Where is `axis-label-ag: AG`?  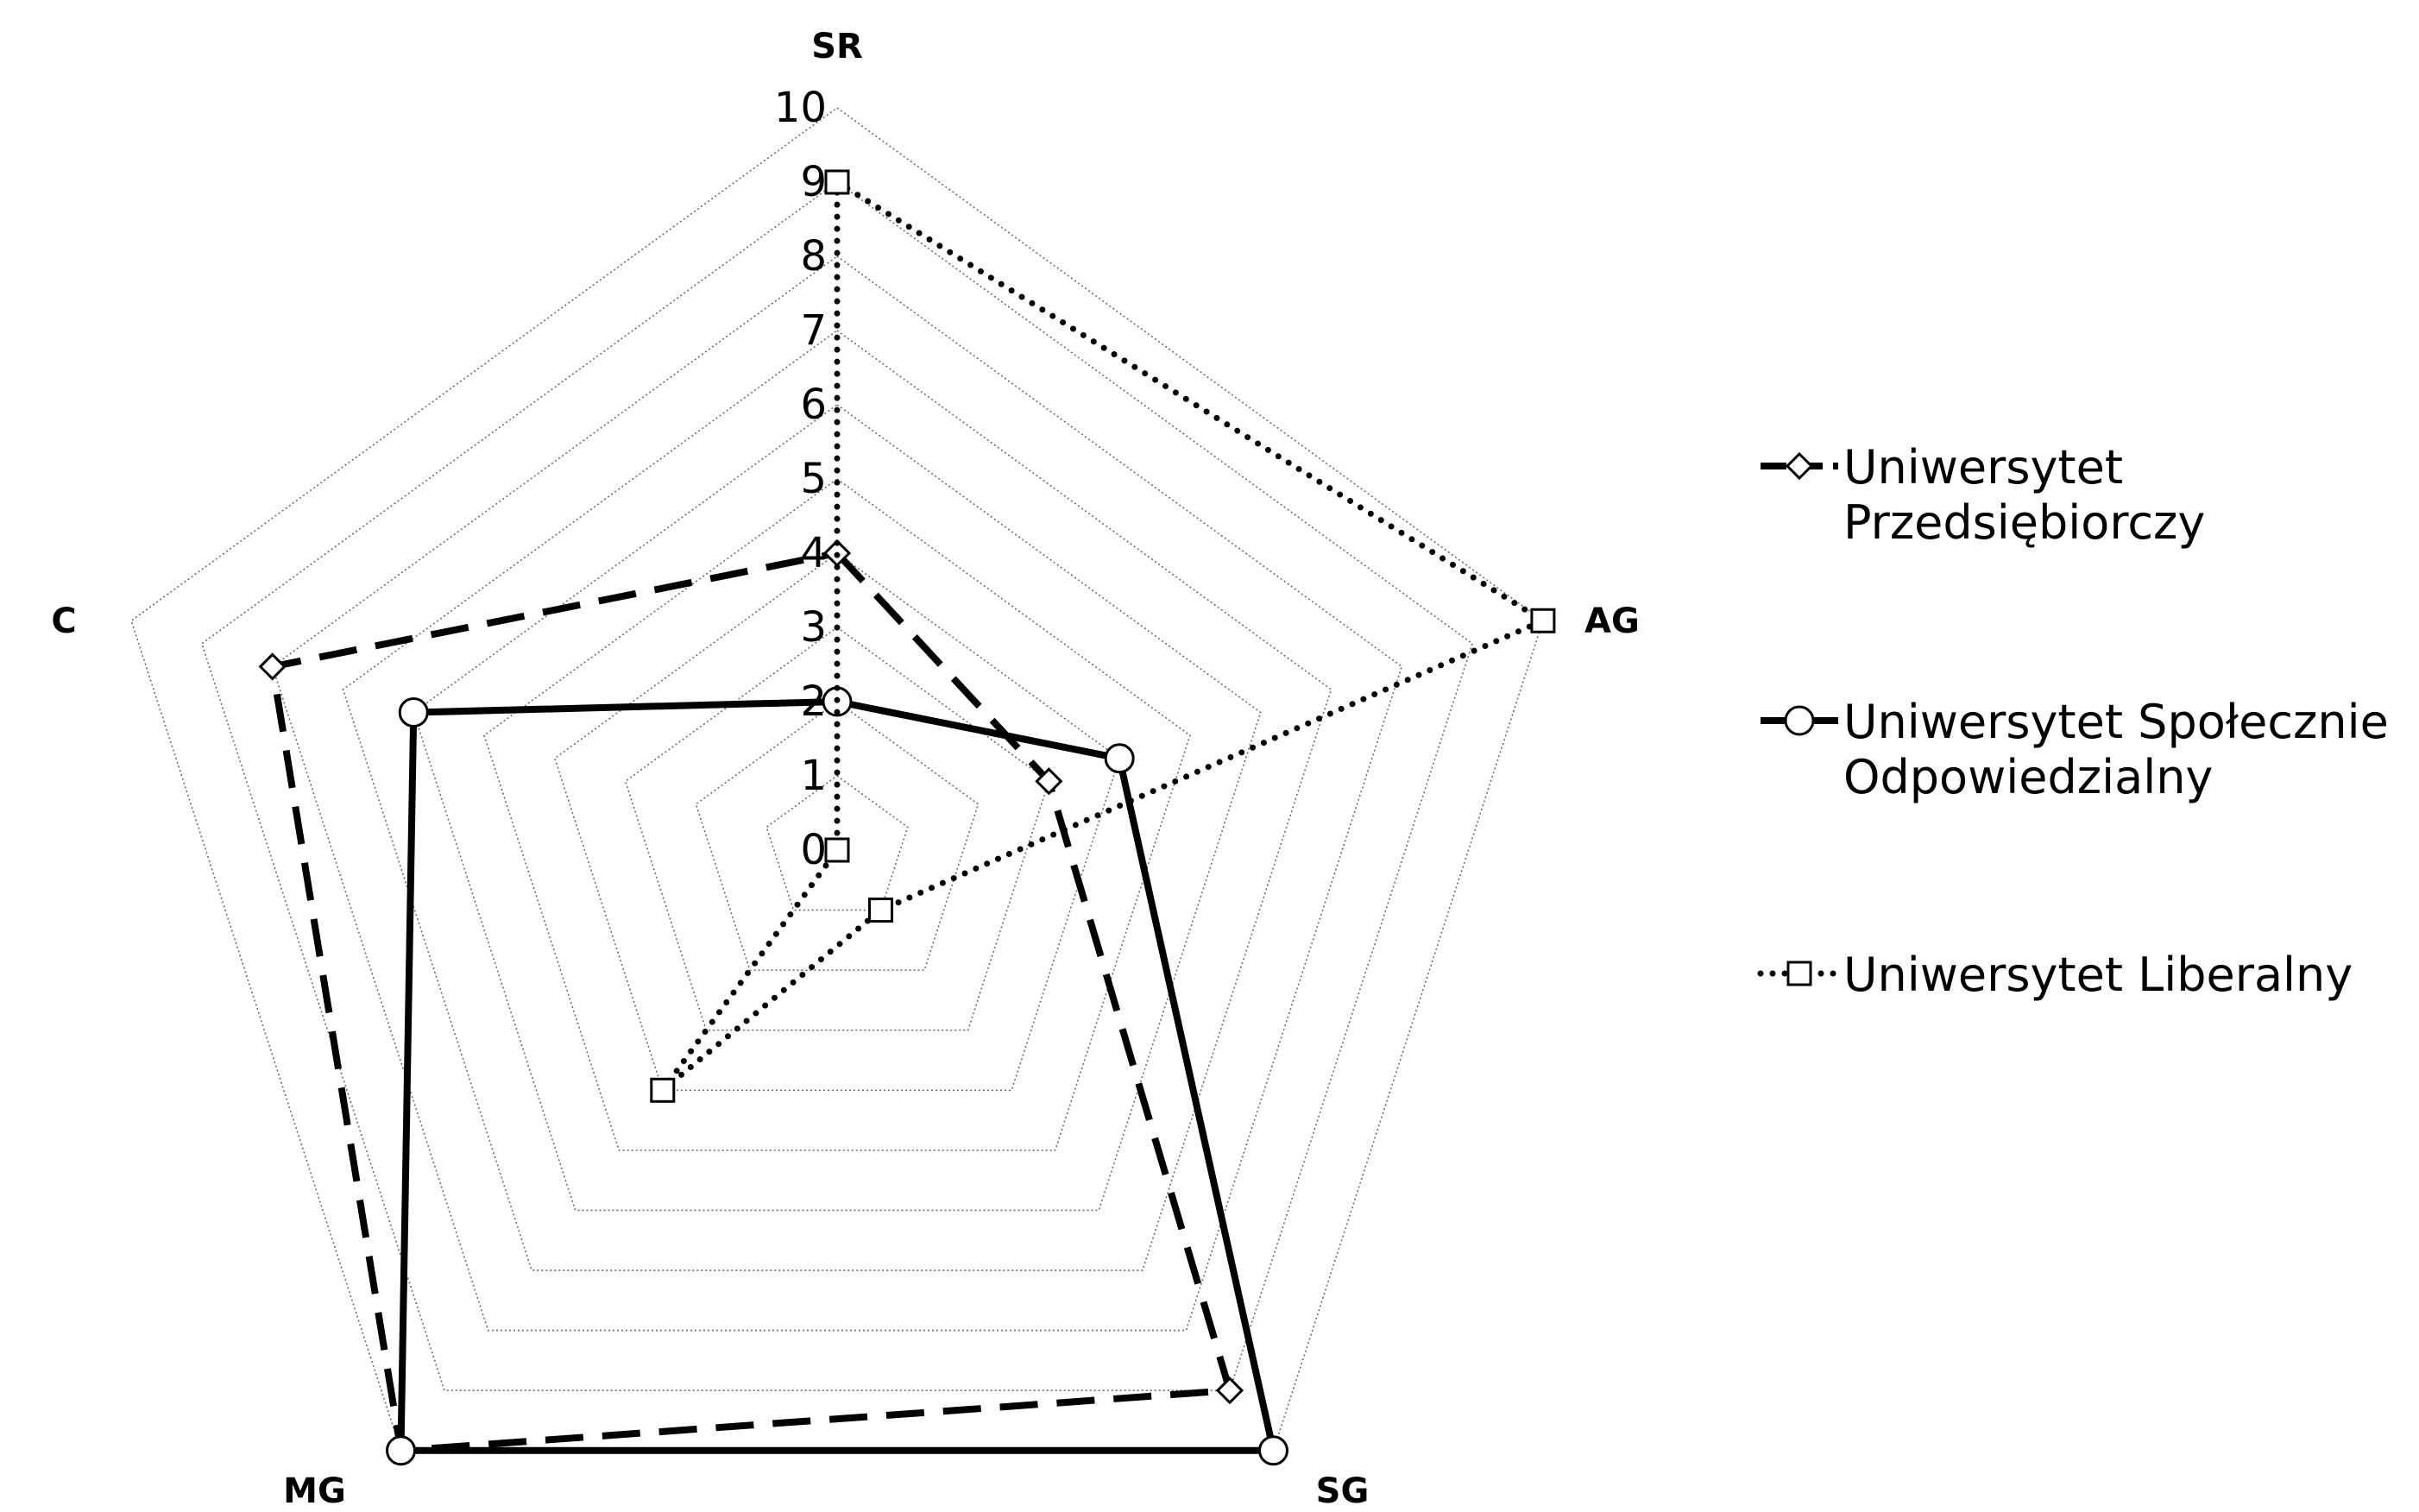
axis-label-ag: AG is located at coordinates (1612, 622).